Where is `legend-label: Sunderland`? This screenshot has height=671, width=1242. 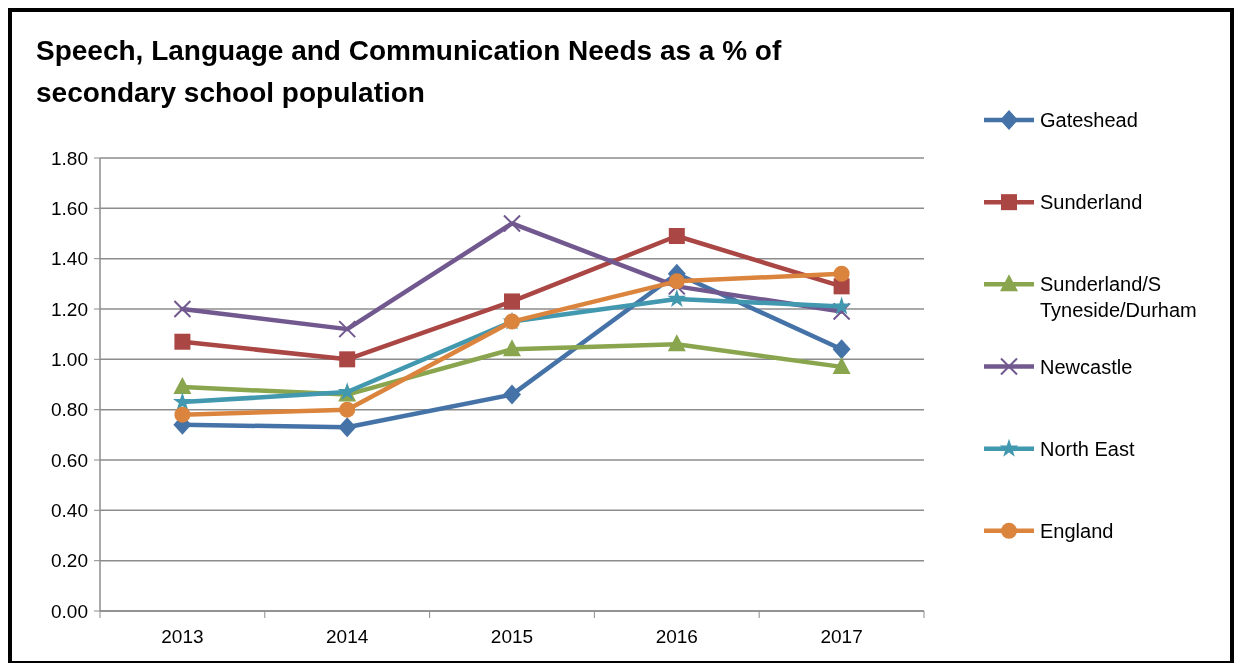 legend-label: Sunderland is located at coordinates (1091, 202).